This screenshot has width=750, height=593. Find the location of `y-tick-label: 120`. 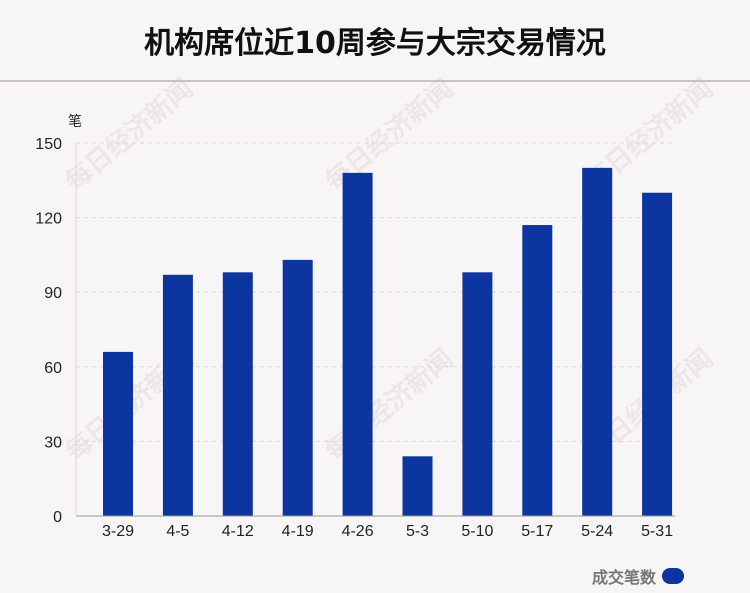

y-tick-label: 120 is located at coordinates (48, 219).